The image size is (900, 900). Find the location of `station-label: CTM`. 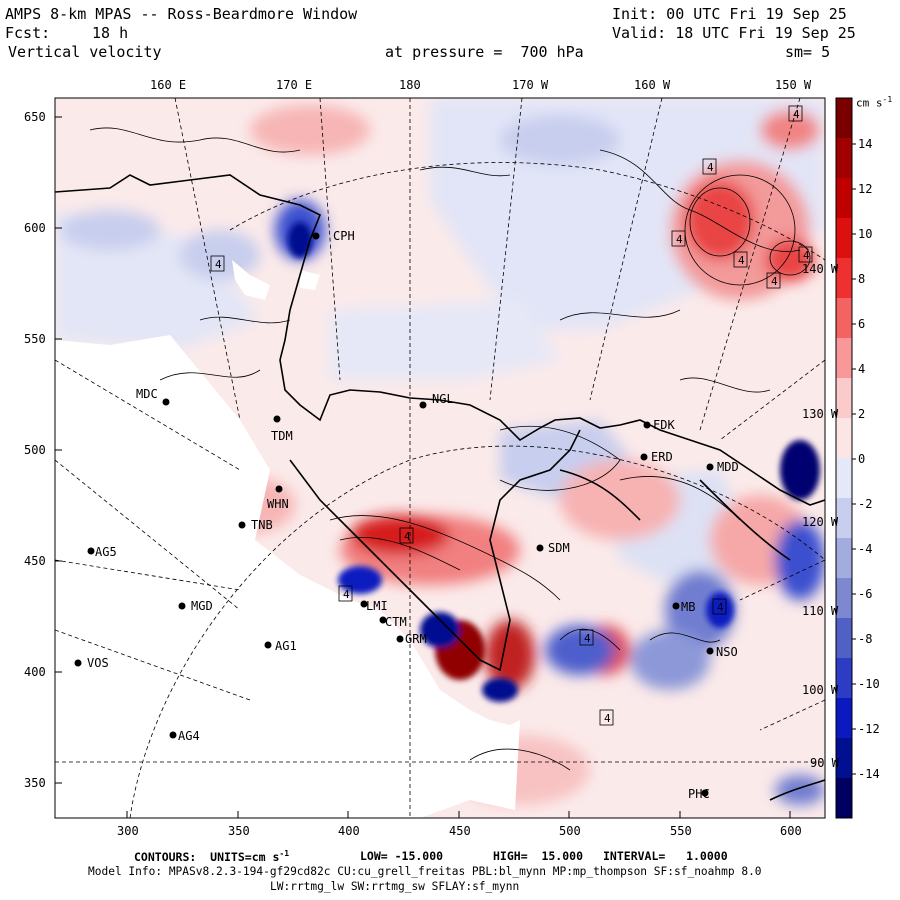

station-label: CTM is located at coordinates (396, 622).